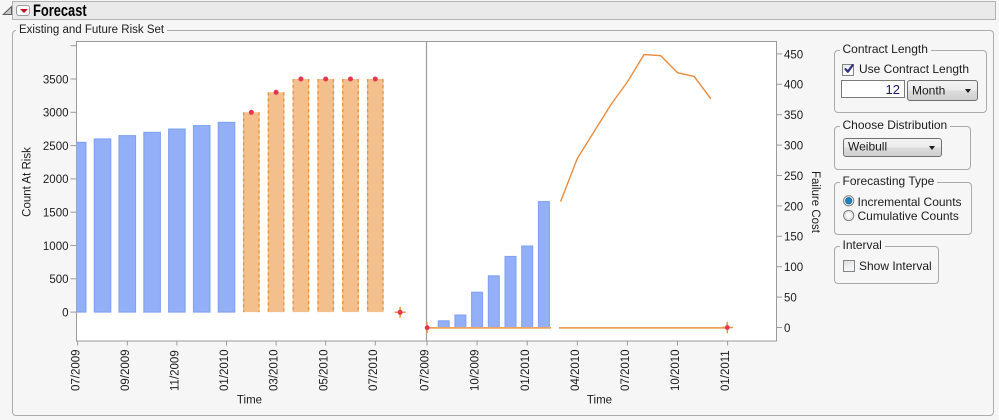 This screenshot has height=420, width=999. I want to click on svg-text: 250, so click(793, 177).